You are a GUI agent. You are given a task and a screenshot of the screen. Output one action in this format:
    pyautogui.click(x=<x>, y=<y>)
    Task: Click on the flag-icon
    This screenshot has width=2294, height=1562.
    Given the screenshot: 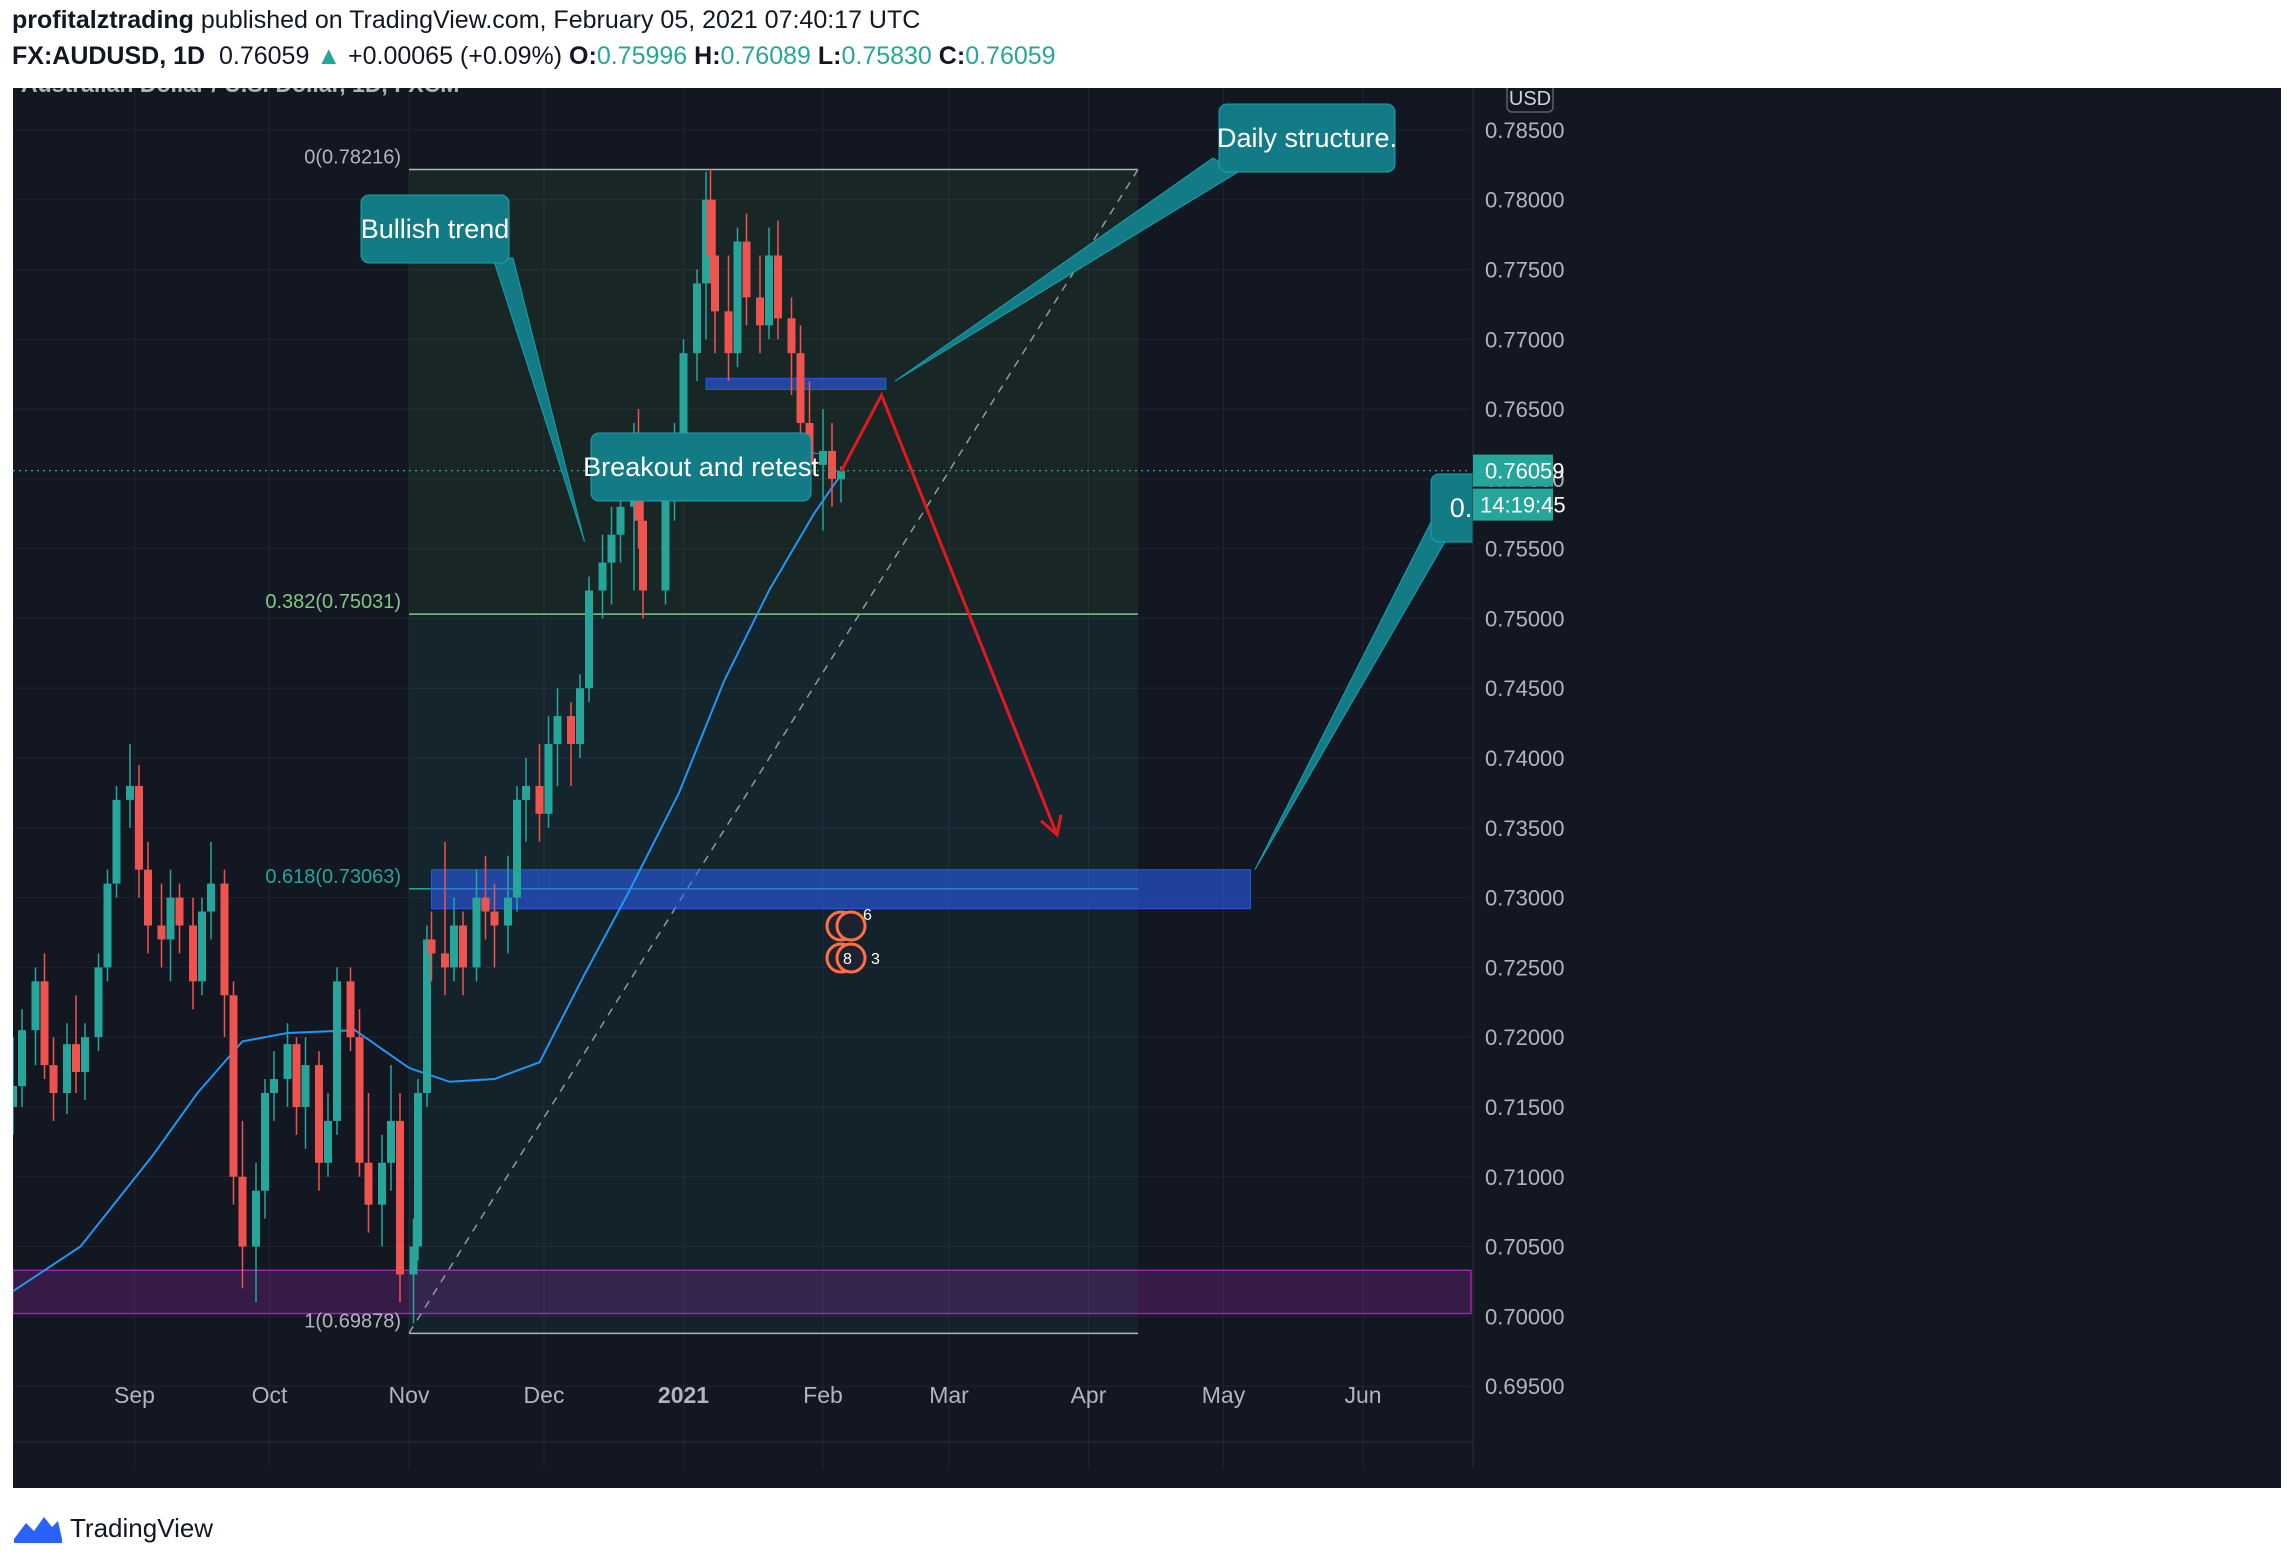 What is the action you would take?
    pyautogui.click(x=851, y=926)
    